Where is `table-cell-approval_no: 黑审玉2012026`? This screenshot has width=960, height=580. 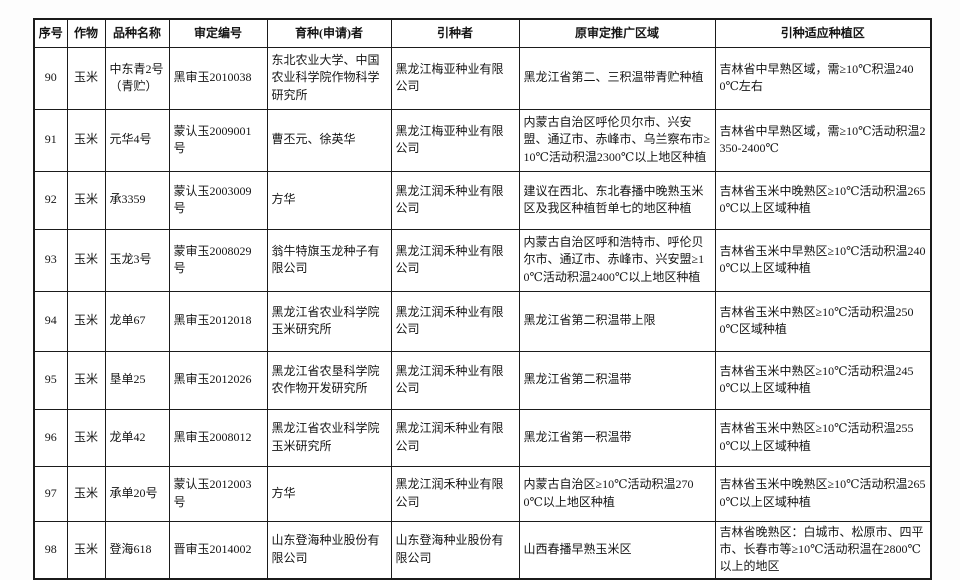 table-cell-approval_no: 黑审玉2012026 is located at coordinates (218, 380).